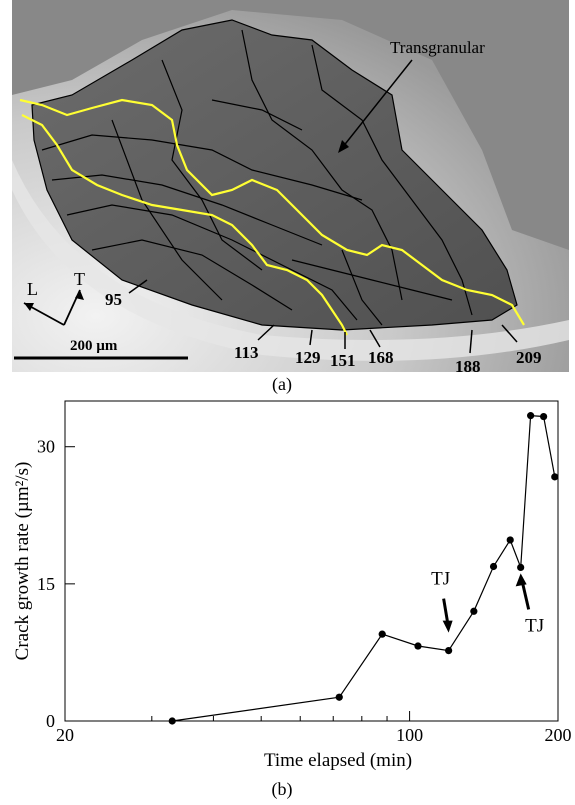 The image size is (575, 805). I want to click on caption-a: (a), so click(282, 384).